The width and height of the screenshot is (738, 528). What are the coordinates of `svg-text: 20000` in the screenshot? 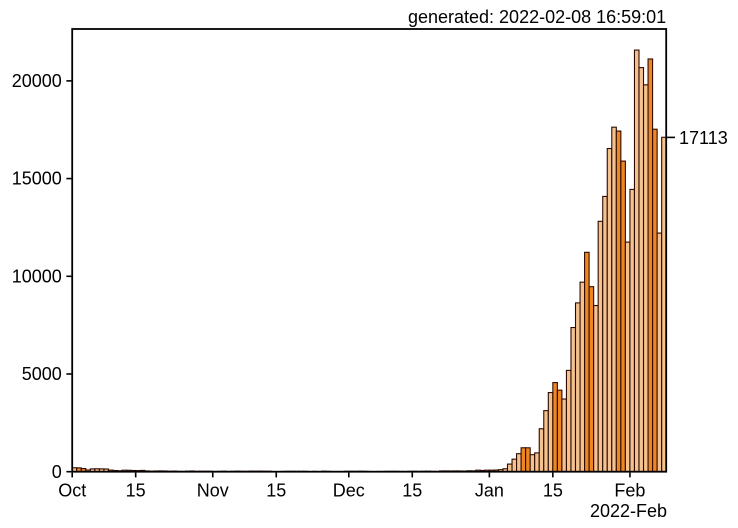 It's located at (37, 81).